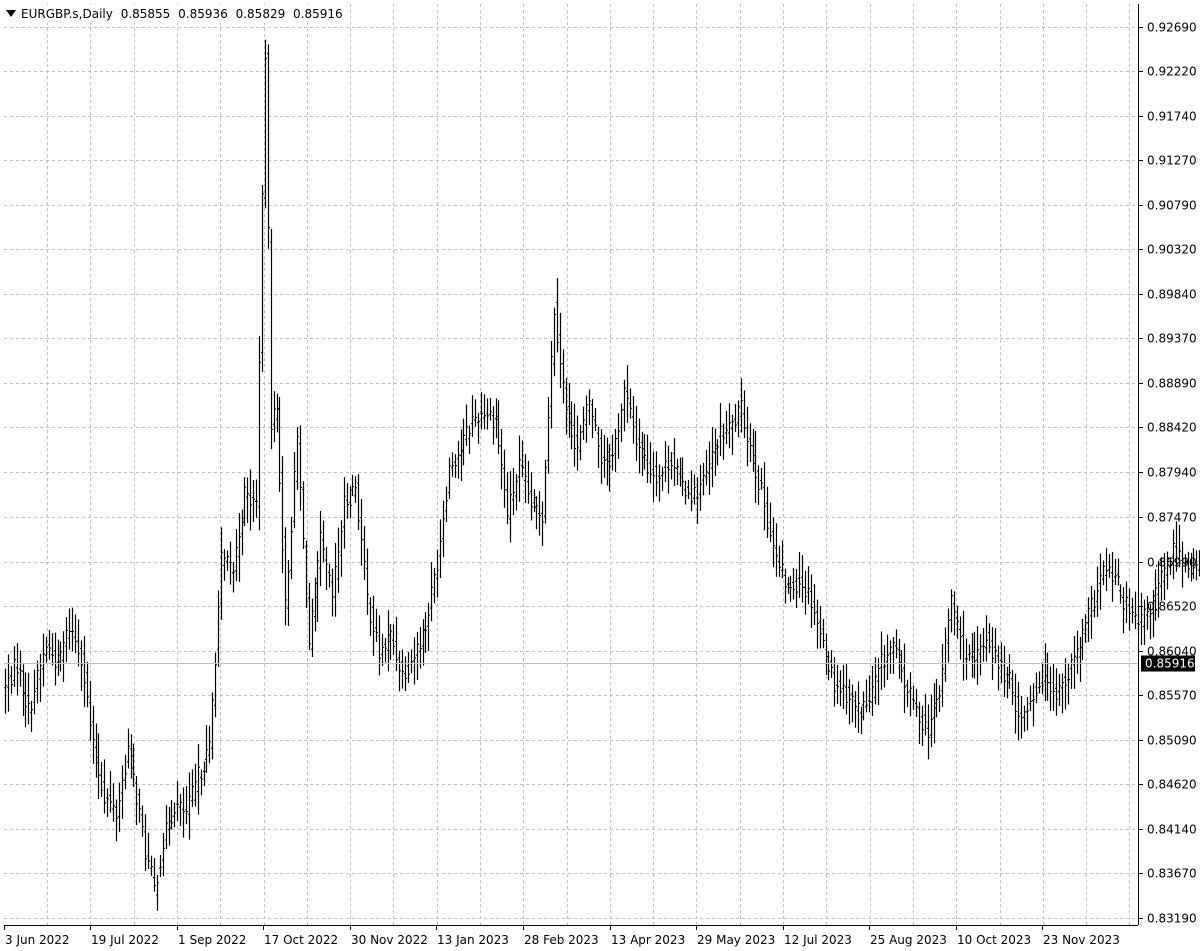 This screenshot has height=951, width=1200. I want to click on x-tick-label: 1 Sep 2022, so click(212, 940).